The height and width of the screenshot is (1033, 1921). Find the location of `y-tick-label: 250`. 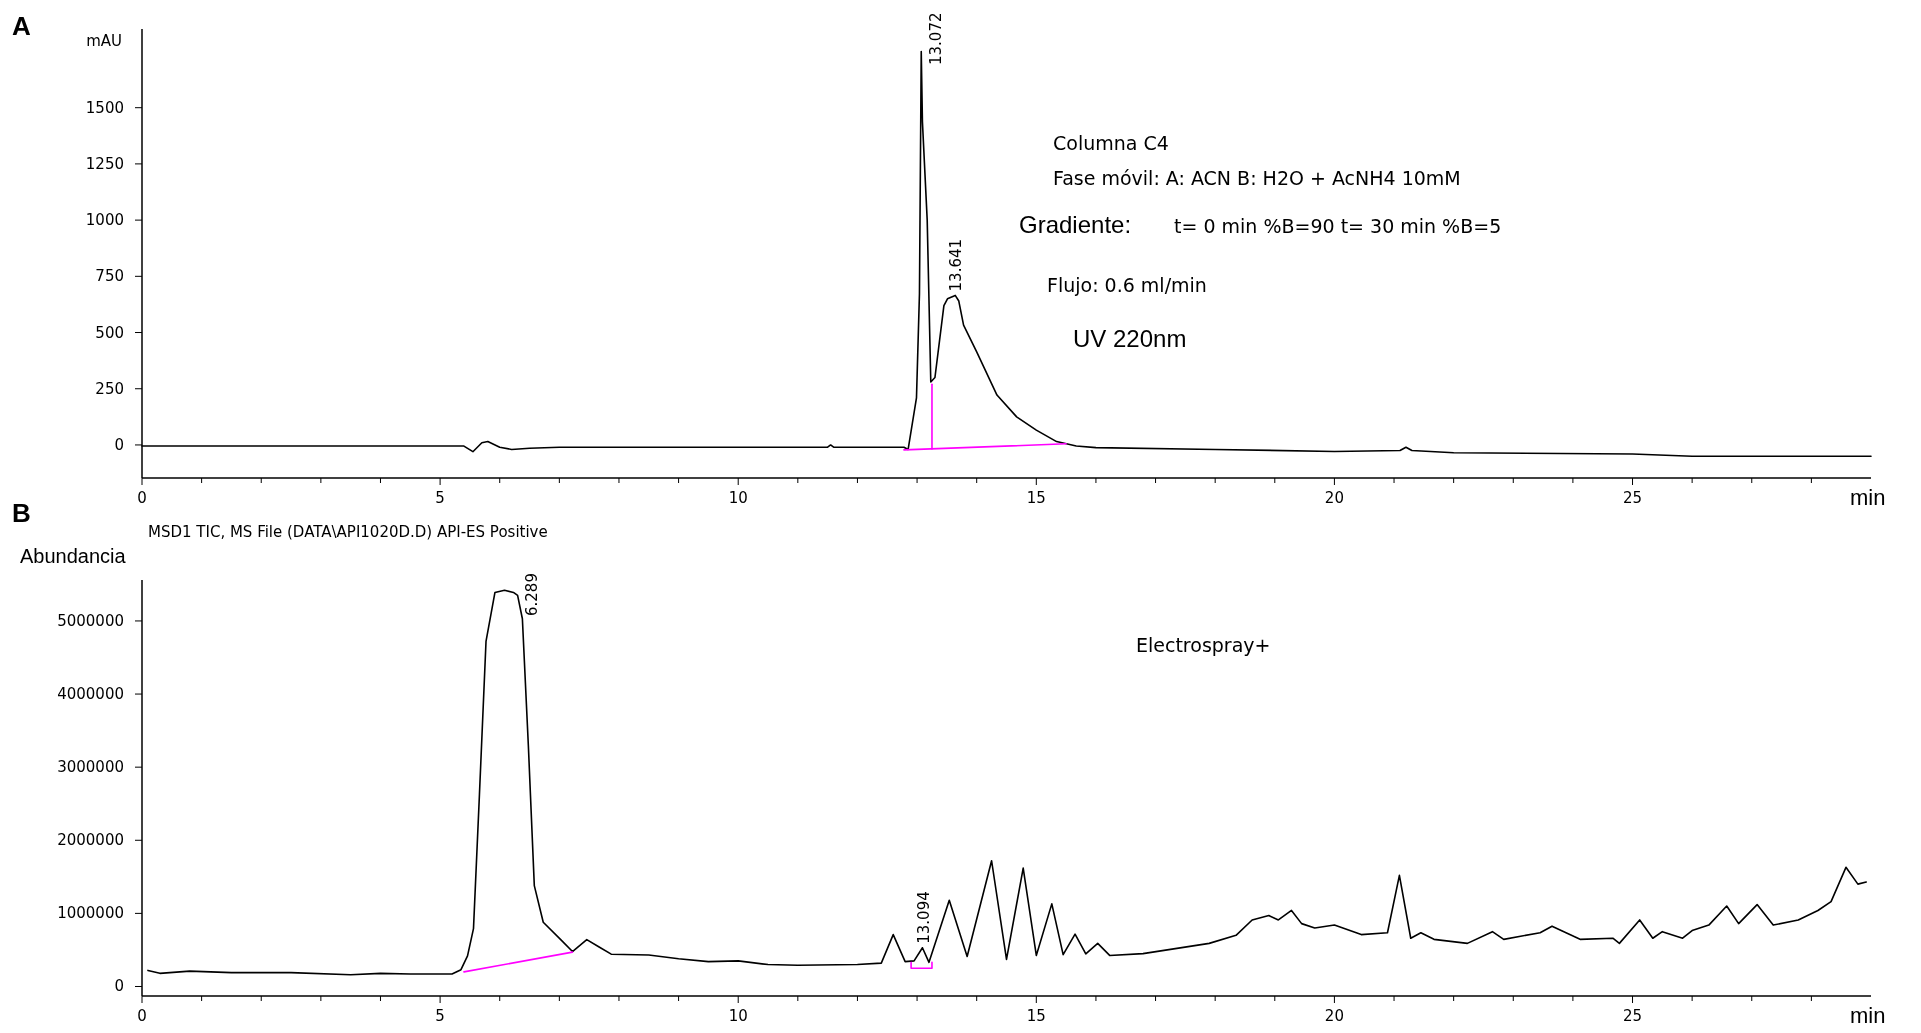

y-tick-label: 250 is located at coordinates (109, 388).